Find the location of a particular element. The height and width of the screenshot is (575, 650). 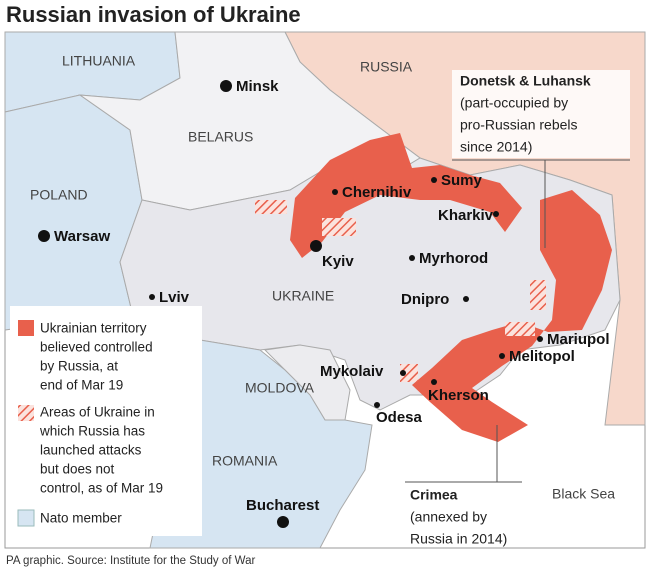

legend-box is located at coordinates (106, 421).